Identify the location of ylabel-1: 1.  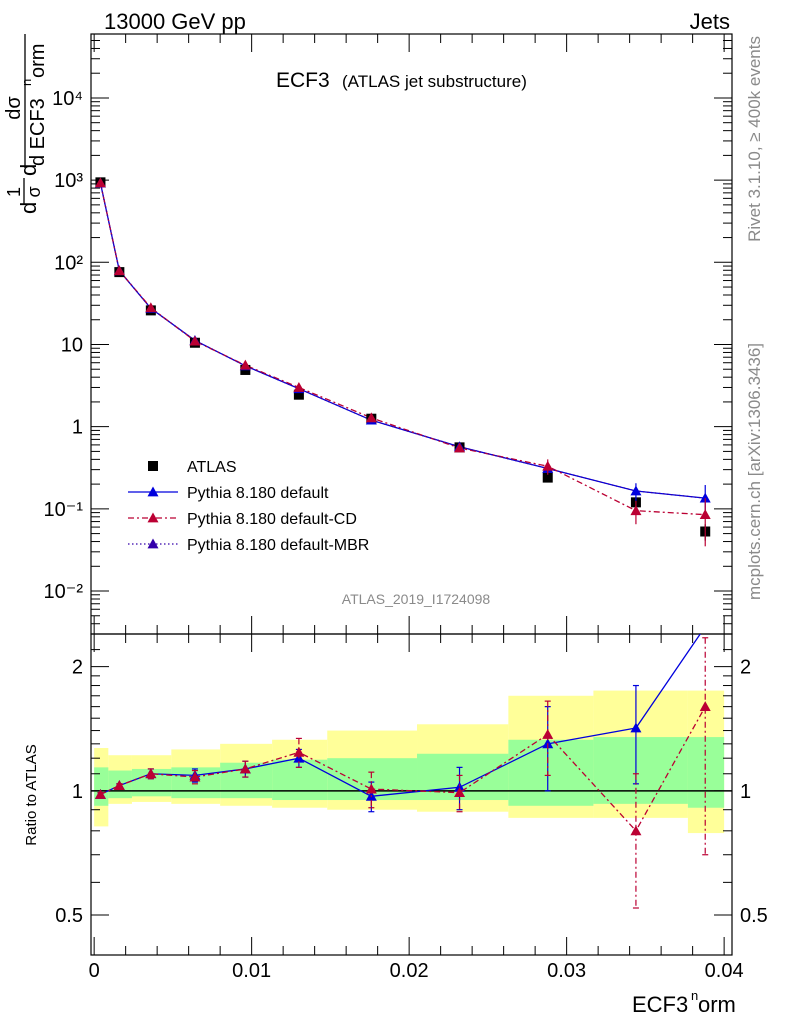
(14, 192).